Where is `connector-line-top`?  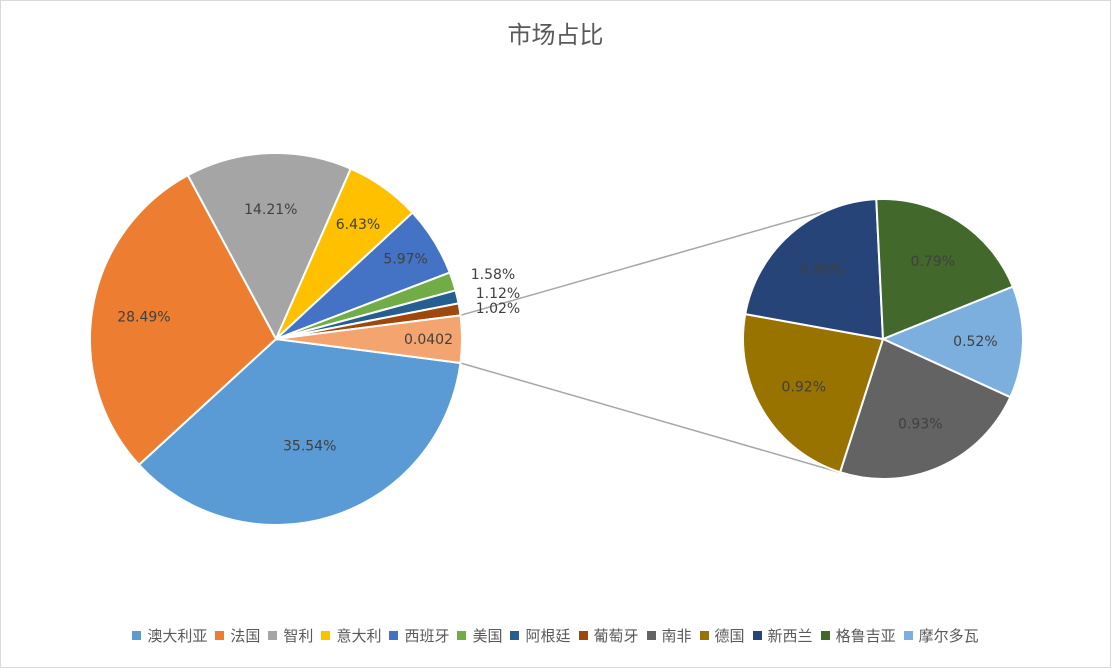
connector-line-top is located at coordinates (648, 262).